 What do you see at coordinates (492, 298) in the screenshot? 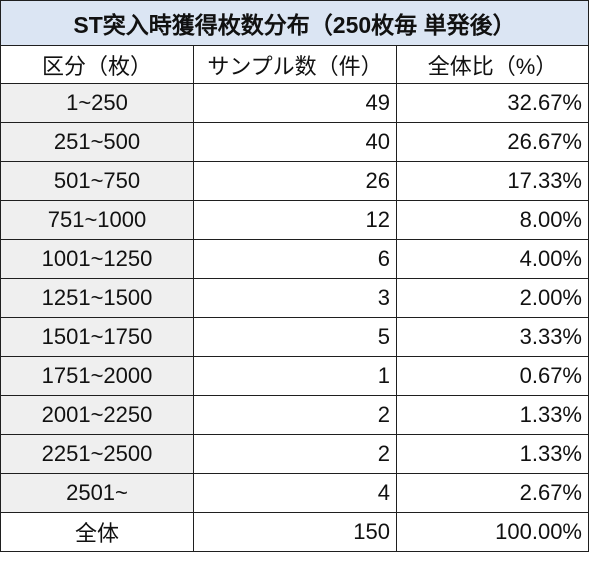
I see `ratio-cell: 2.00%` at bounding box center [492, 298].